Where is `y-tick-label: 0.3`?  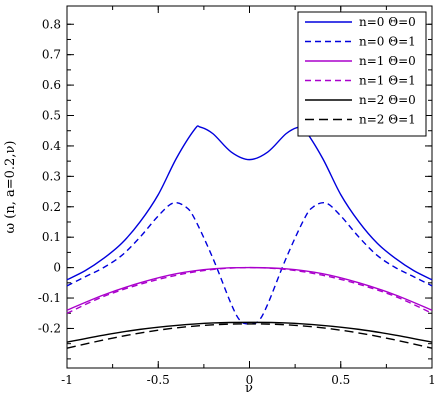
y-tick-label: 0.3 is located at coordinates (51, 176).